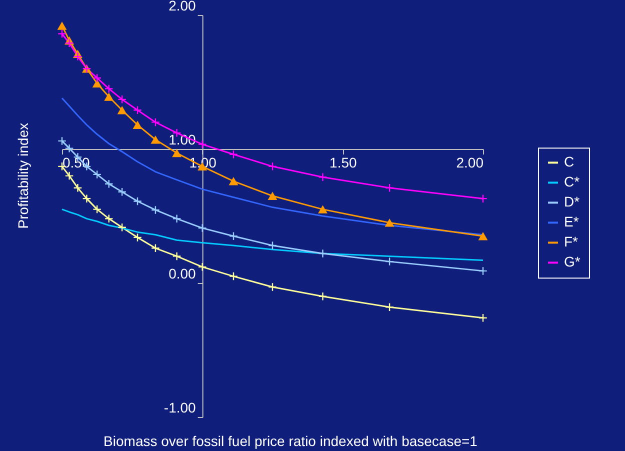 This screenshot has width=625, height=451. I want to click on y-tick-label: 2.00, so click(182, 7).